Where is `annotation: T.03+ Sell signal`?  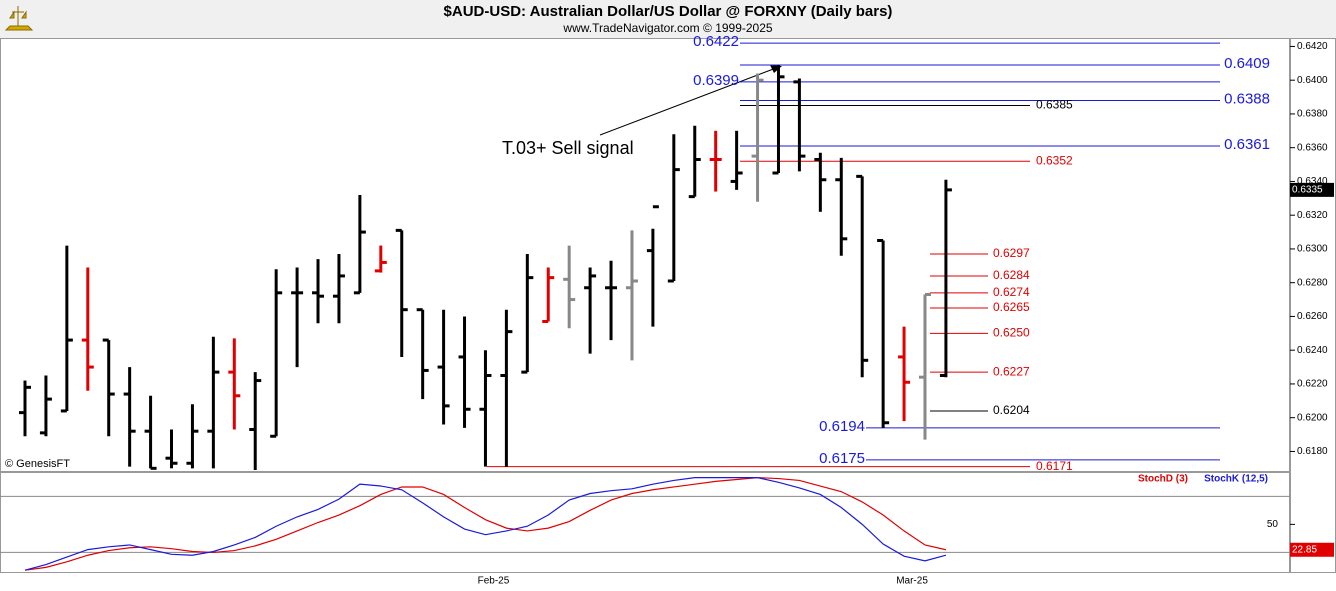
annotation: T.03+ Sell signal is located at coordinates (568, 148).